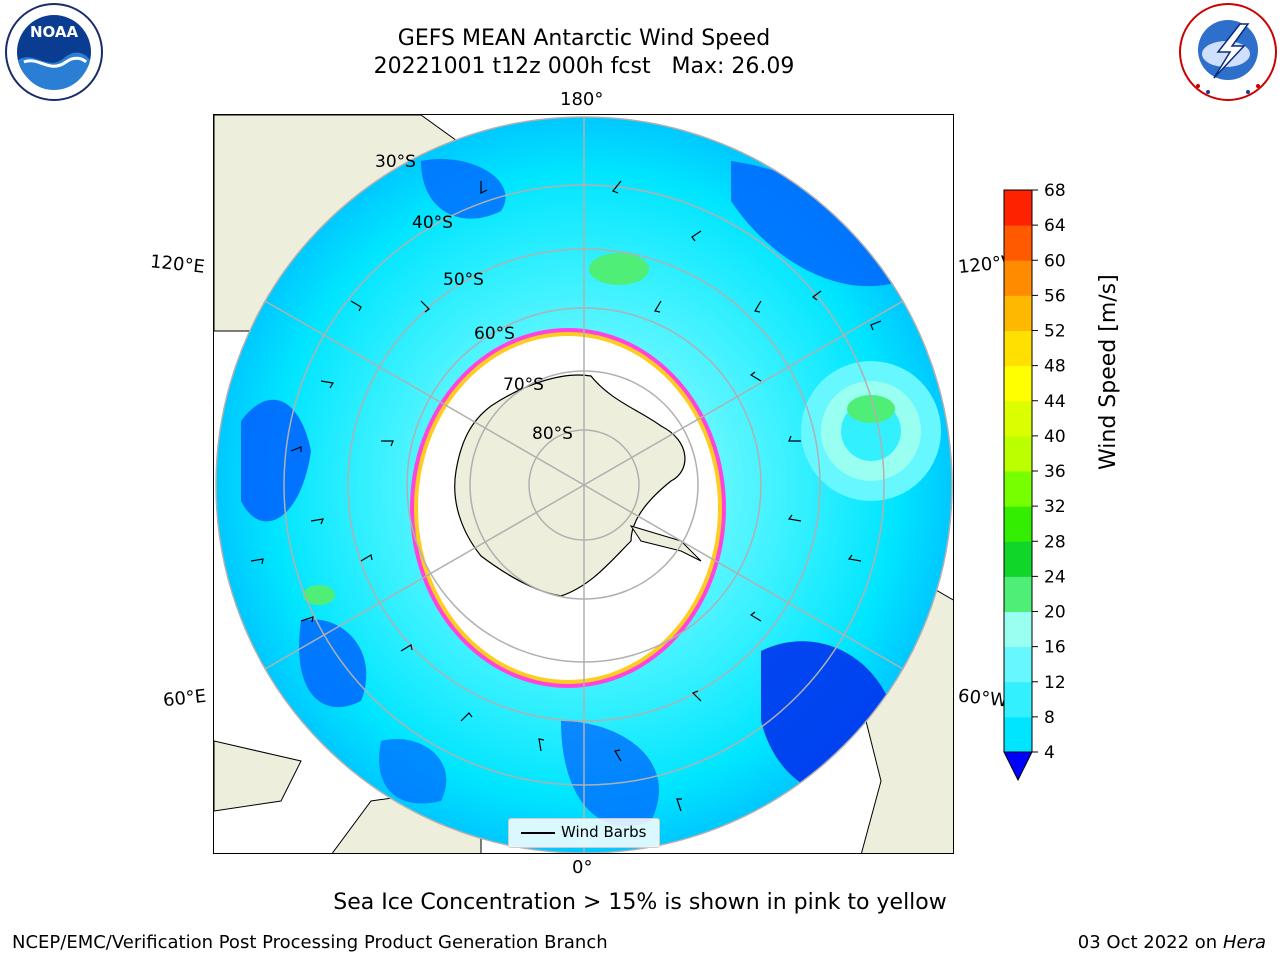 The height and width of the screenshot is (960, 1280). I want to click on colorbar-tick-label: 28, so click(1055, 542).